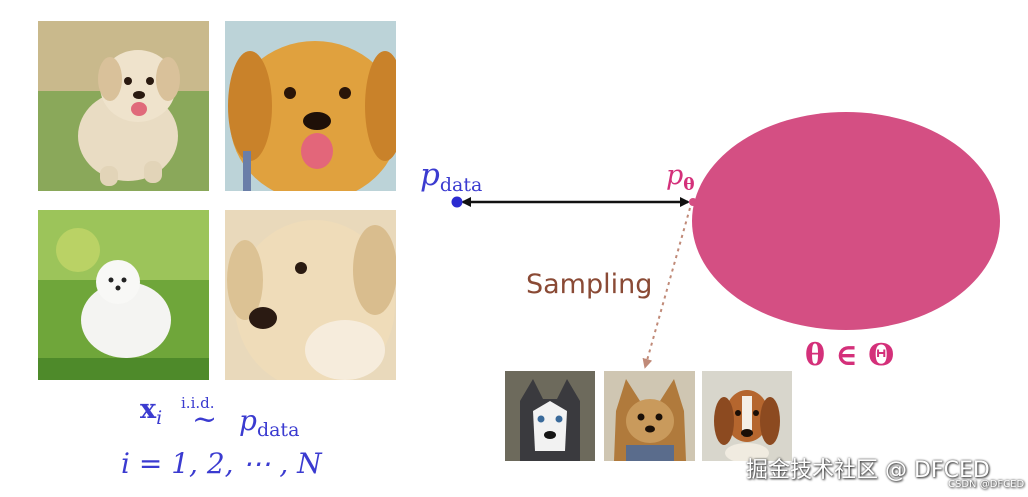  I want to click on beagle-photo, so click(747, 416).